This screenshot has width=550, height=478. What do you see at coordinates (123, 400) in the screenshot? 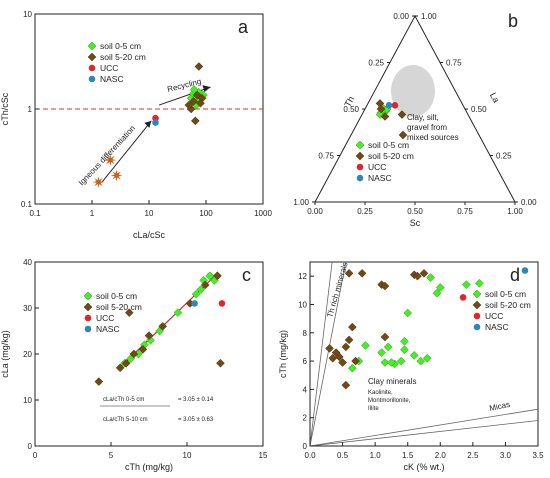
I see `panel-c-ratio1-label: cLa/cTh 0-5 cm` at bounding box center [123, 400].